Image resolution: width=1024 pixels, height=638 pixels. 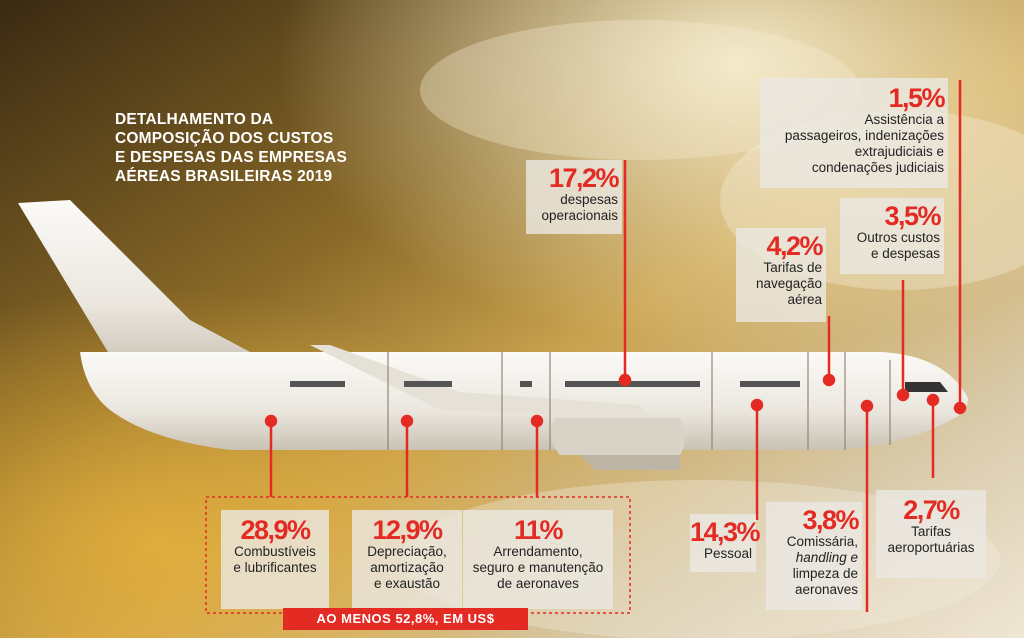 I want to click on item-label: e despesas, so click(x=905, y=253).